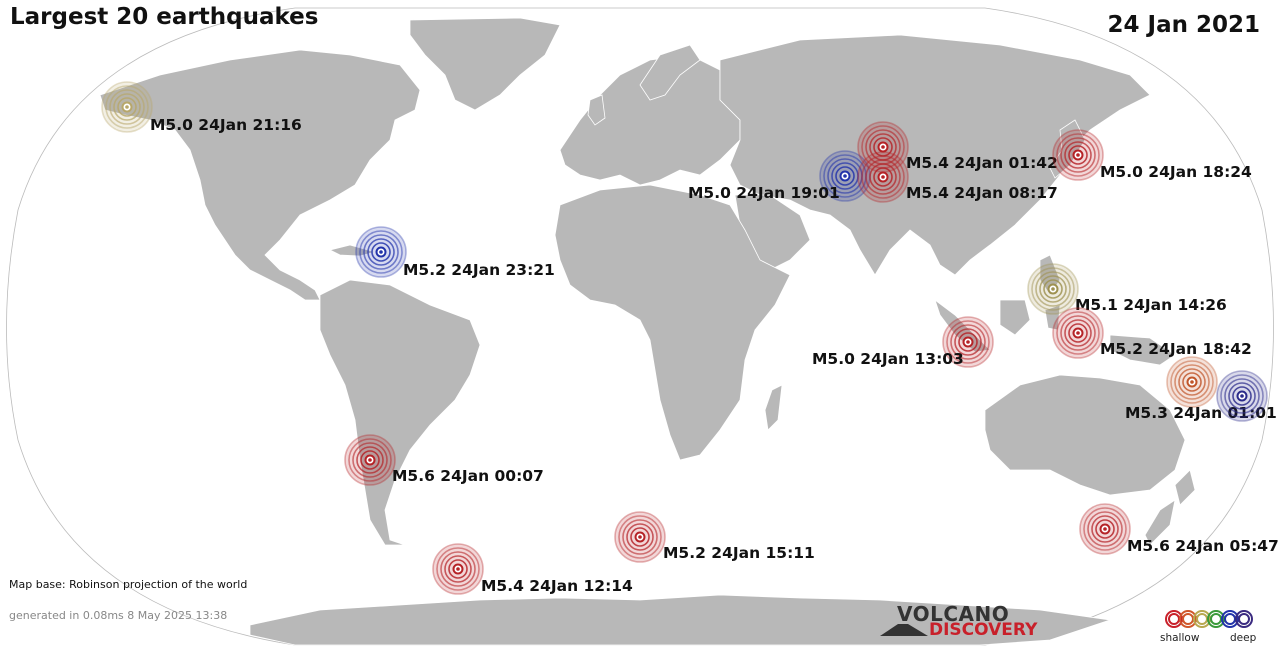 This screenshot has width=1280, height=650. I want to click on depth-legend: shallow deep, so click(1215, 628).